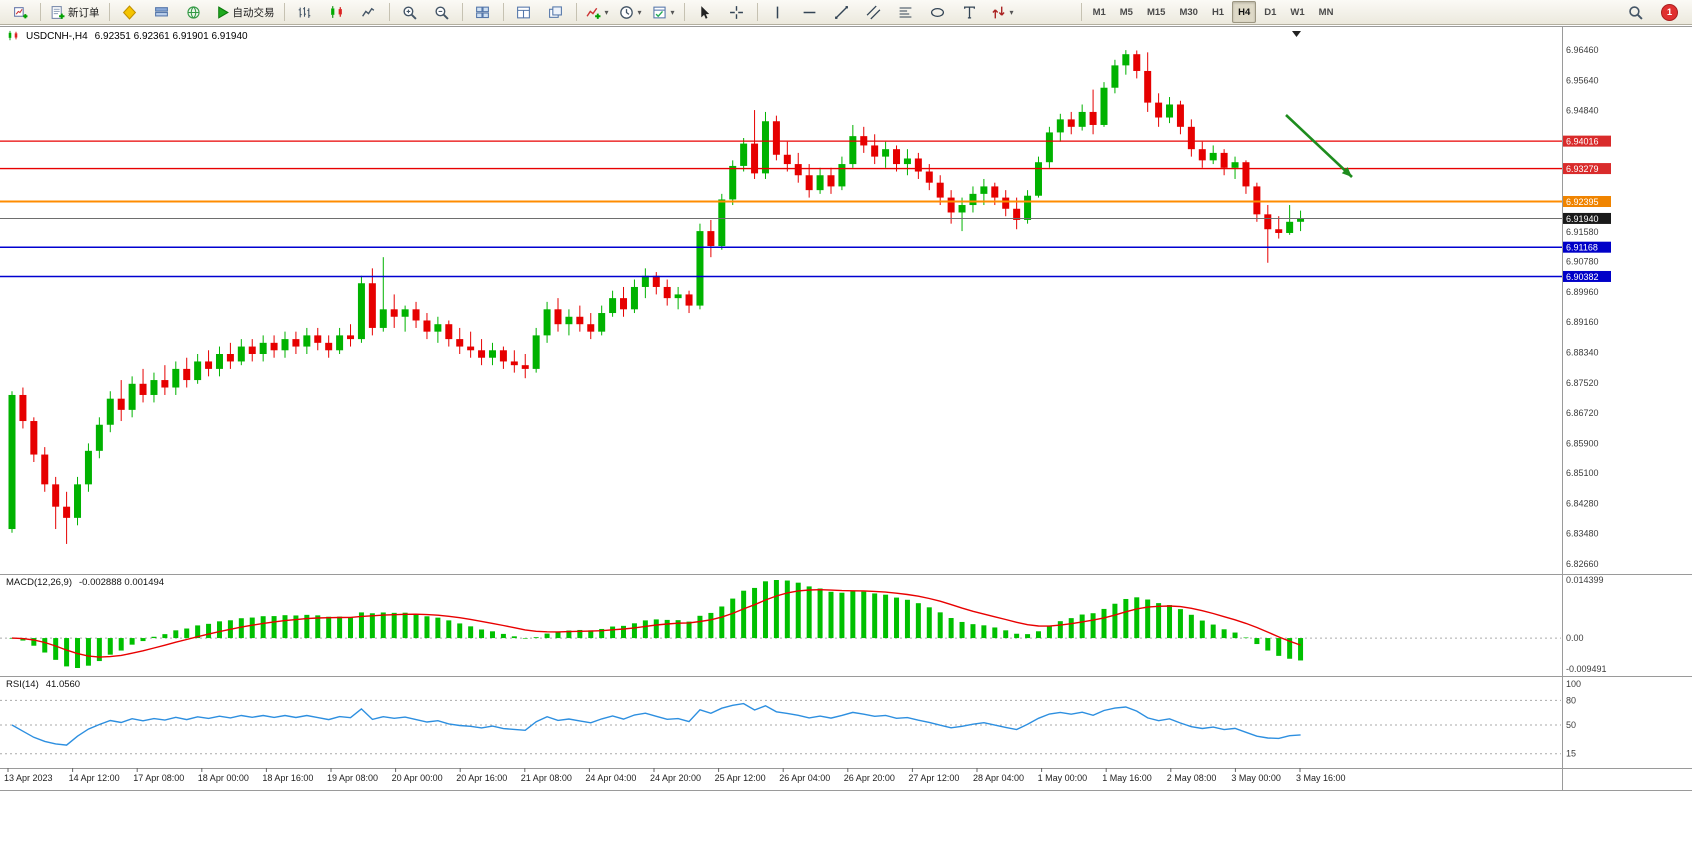  I want to click on bars-icon, so click(304, 12).